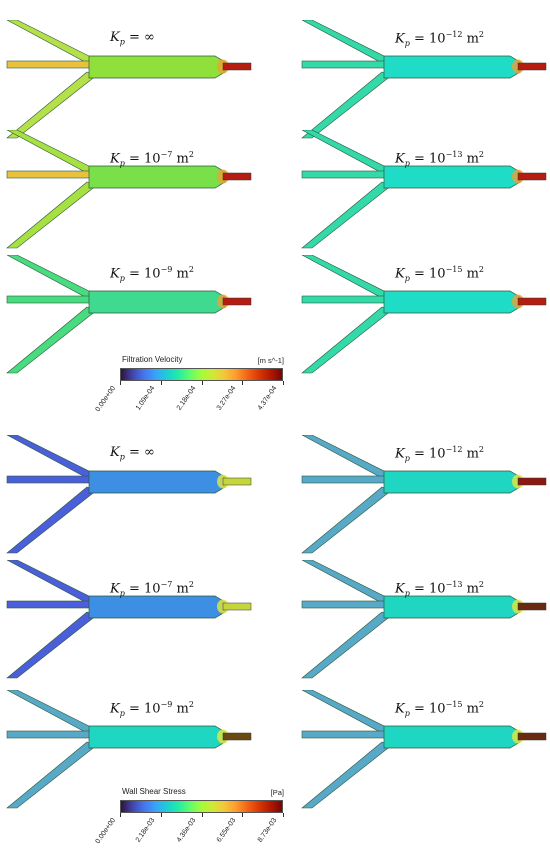 This screenshot has height=854, width=550. What do you see at coordinates (145, 830) in the screenshot?
I see `colorbar-tick-label: 2.18e-03` at bounding box center [145, 830].